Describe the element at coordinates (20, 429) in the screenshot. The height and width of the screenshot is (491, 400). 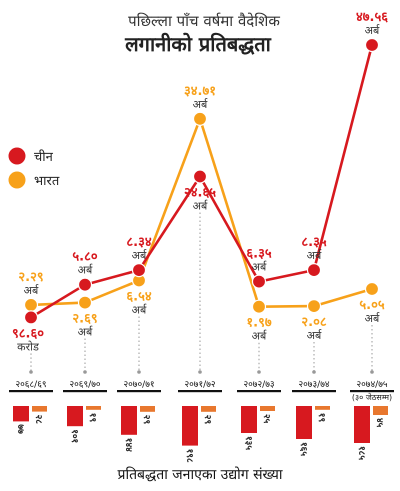
I see `china-count-label: ७७` at that location.